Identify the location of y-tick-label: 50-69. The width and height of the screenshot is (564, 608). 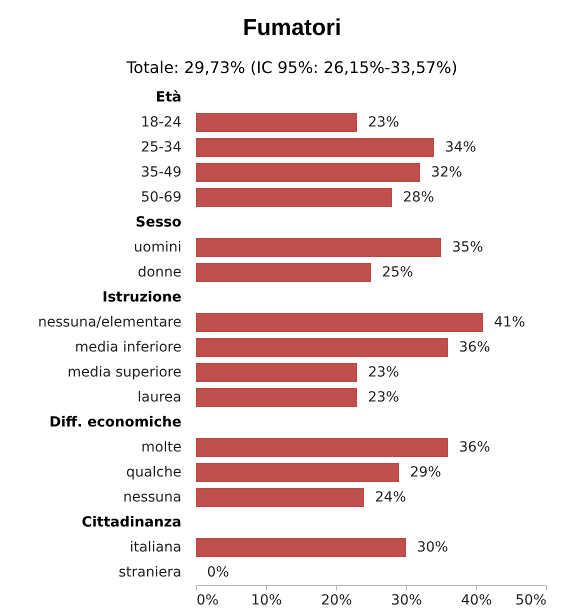
(161, 198).